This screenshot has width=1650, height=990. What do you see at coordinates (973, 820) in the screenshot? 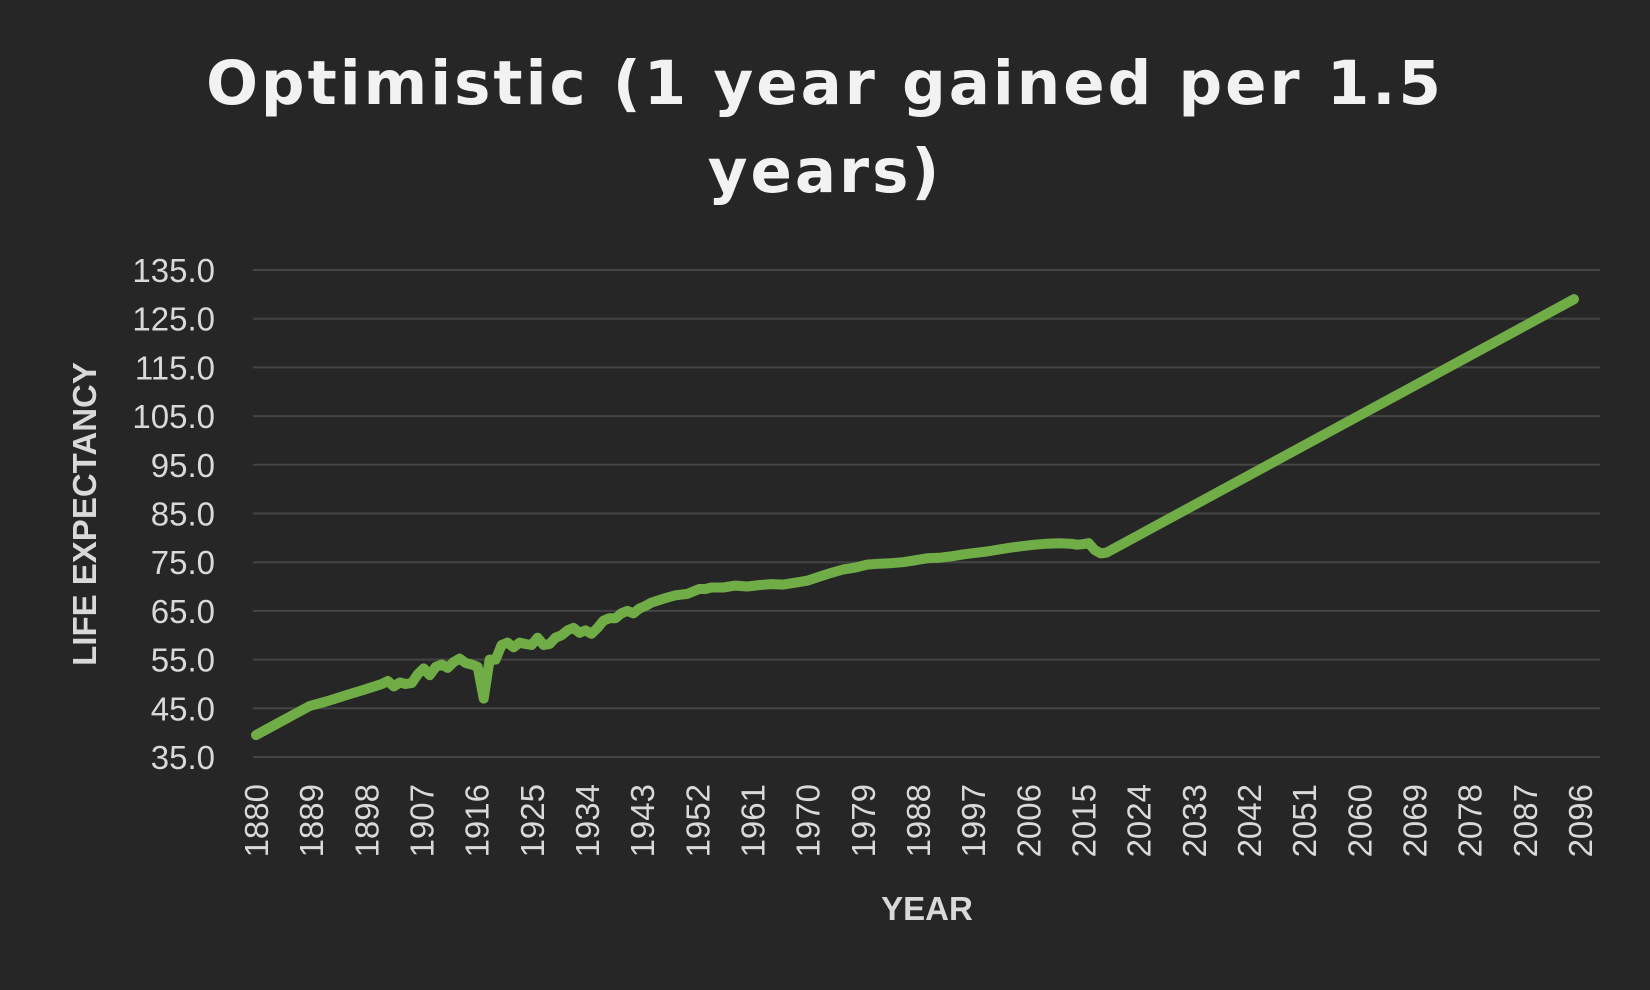
I see `x-tick-label: 1997` at bounding box center [973, 820].